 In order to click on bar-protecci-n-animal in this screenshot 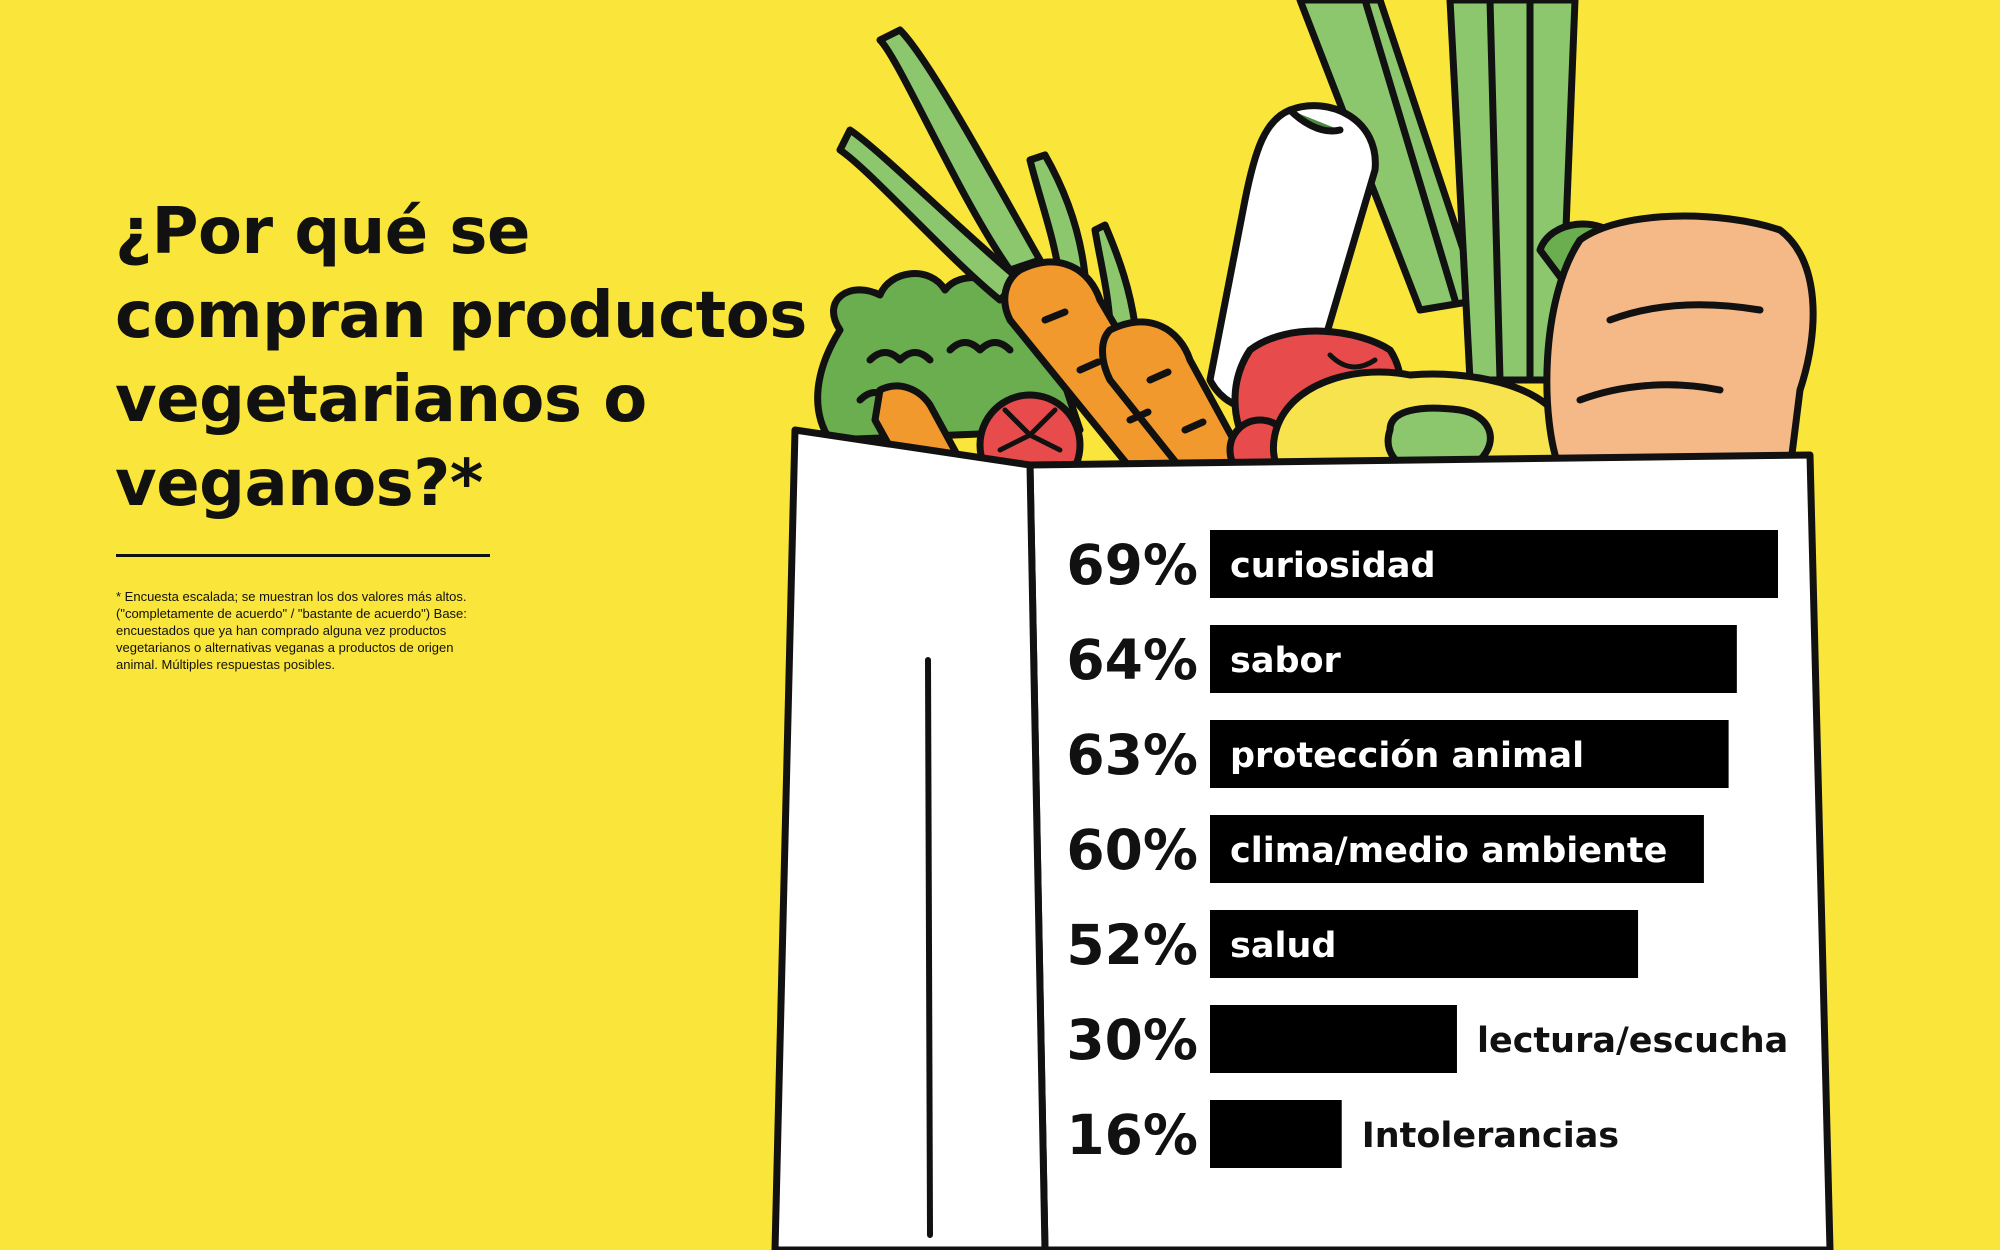, I will do `click(1469, 754)`.